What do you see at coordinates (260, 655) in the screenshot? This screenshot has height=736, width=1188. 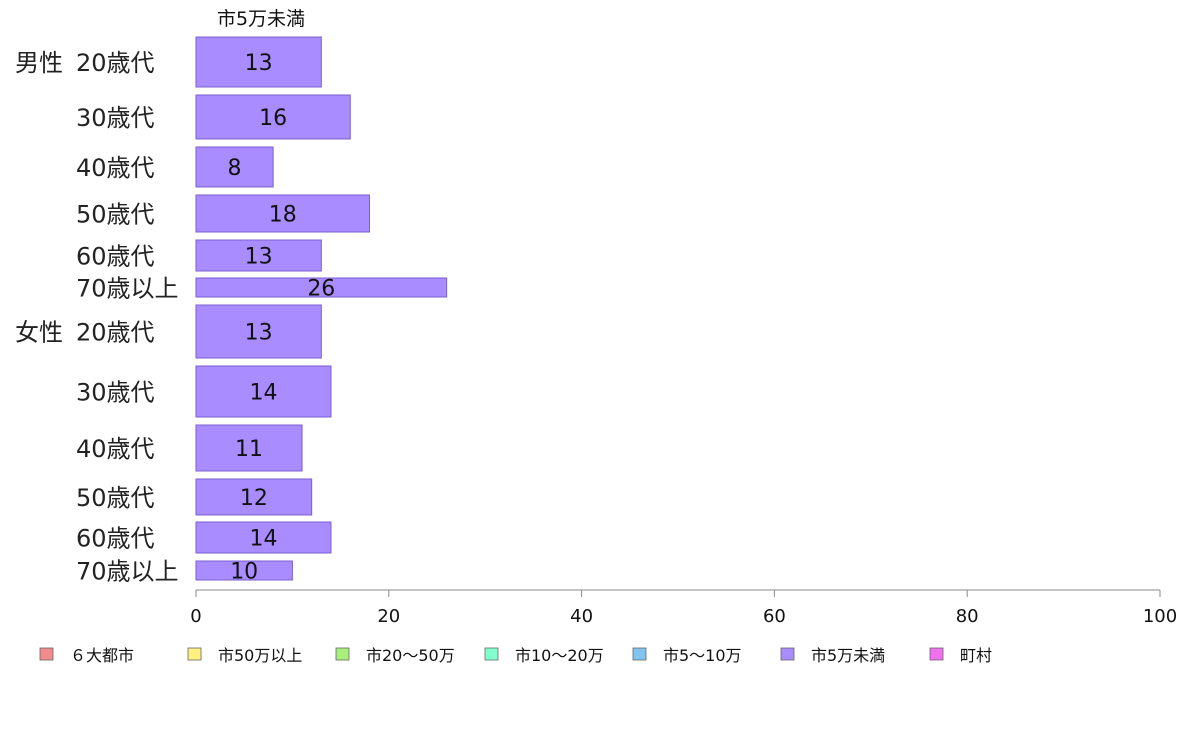 I see `legend-label: 市50万以上` at bounding box center [260, 655].